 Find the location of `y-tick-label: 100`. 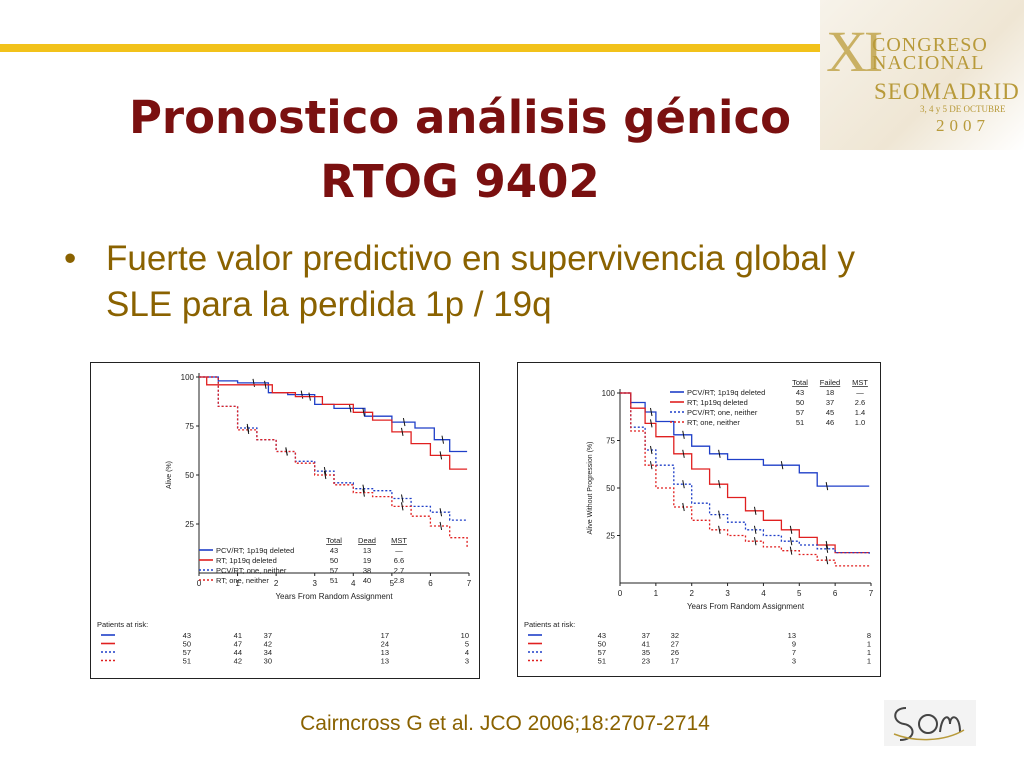

y-tick-label: 100 is located at coordinates (188, 377).